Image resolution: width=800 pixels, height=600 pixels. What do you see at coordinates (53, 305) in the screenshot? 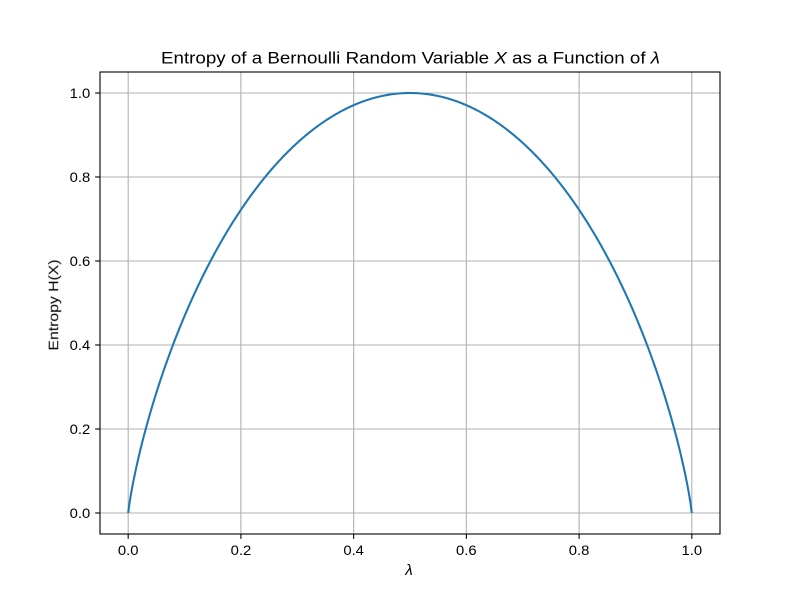
I see `svg-text: Entropy H(X)` at bounding box center [53, 305].